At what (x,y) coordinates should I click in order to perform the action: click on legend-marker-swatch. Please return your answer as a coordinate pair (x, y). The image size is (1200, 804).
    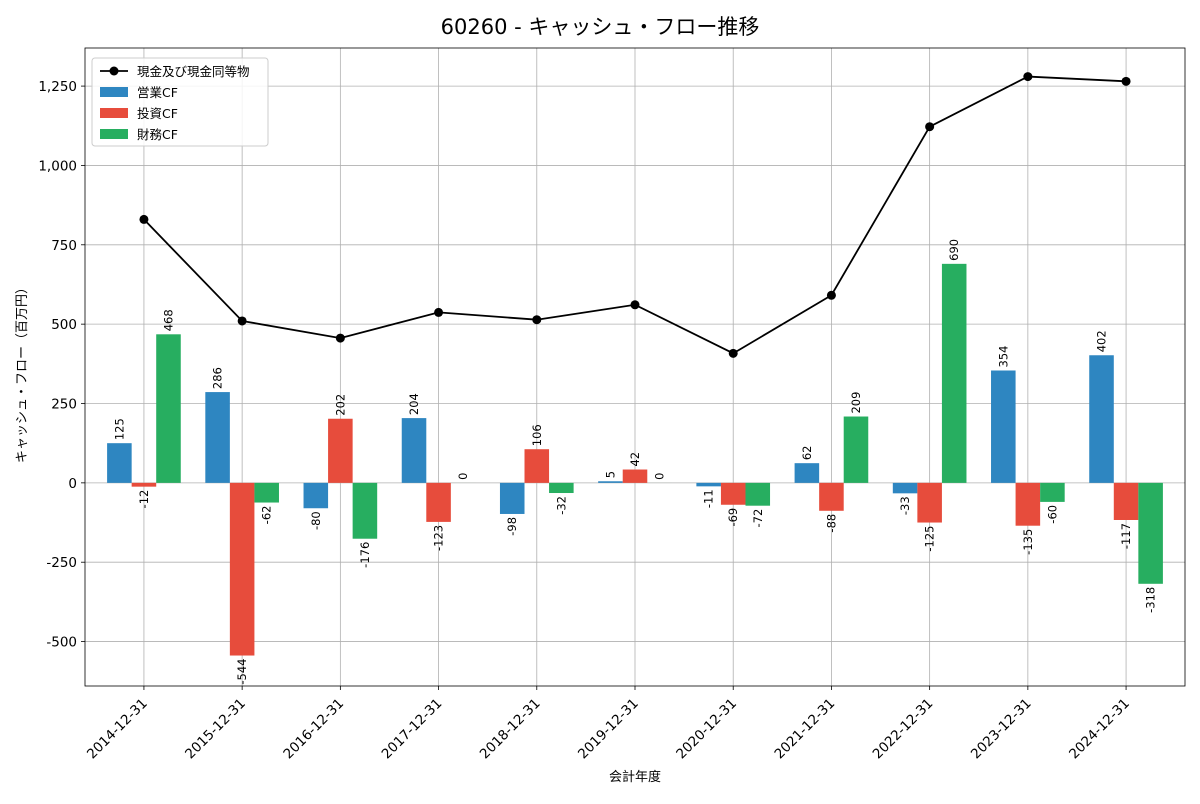
    Looking at the image, I should click on (114, 71).